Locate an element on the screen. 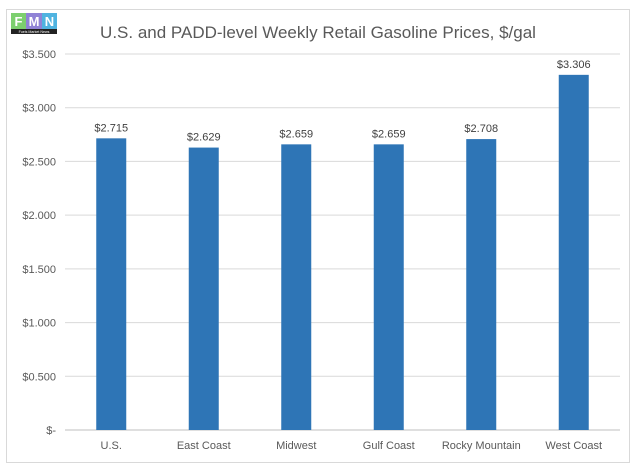 The height and width of the screenshot is (471, 636). svg-text: M is located at coordinates (34, 21).